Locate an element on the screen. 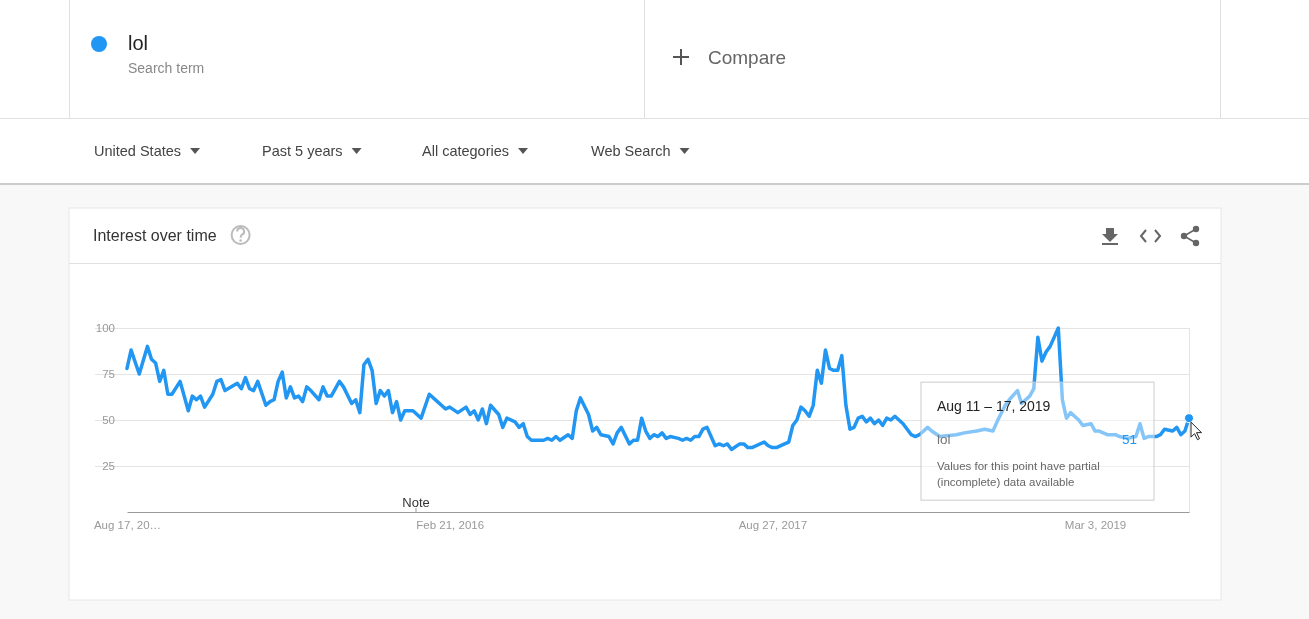 The image size is (1309, 619). annotation: Note is located at coordinates (416, 502).